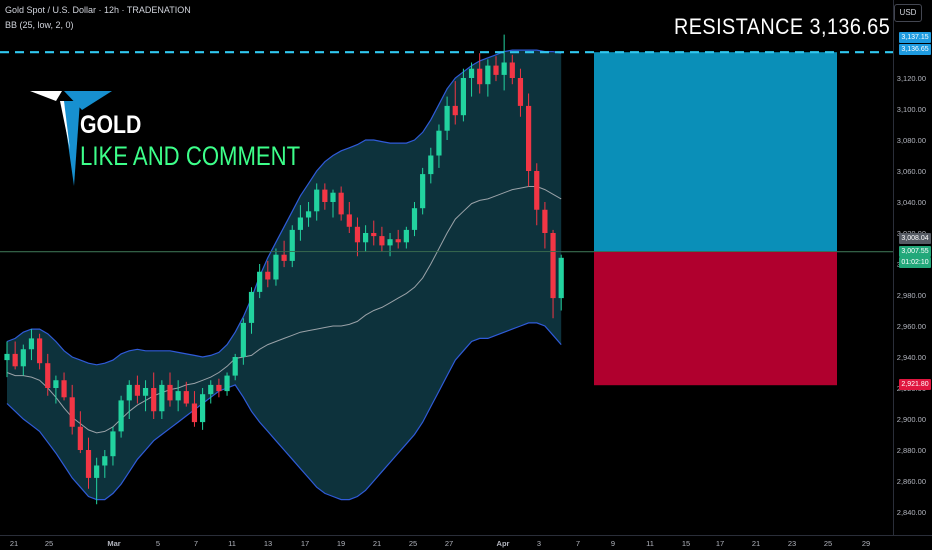 The width and height of the screenshot is (932, 550). Describe the element at coordinates (449, 543) in the screenshot. I see `time-tick-label: 27` at that location.